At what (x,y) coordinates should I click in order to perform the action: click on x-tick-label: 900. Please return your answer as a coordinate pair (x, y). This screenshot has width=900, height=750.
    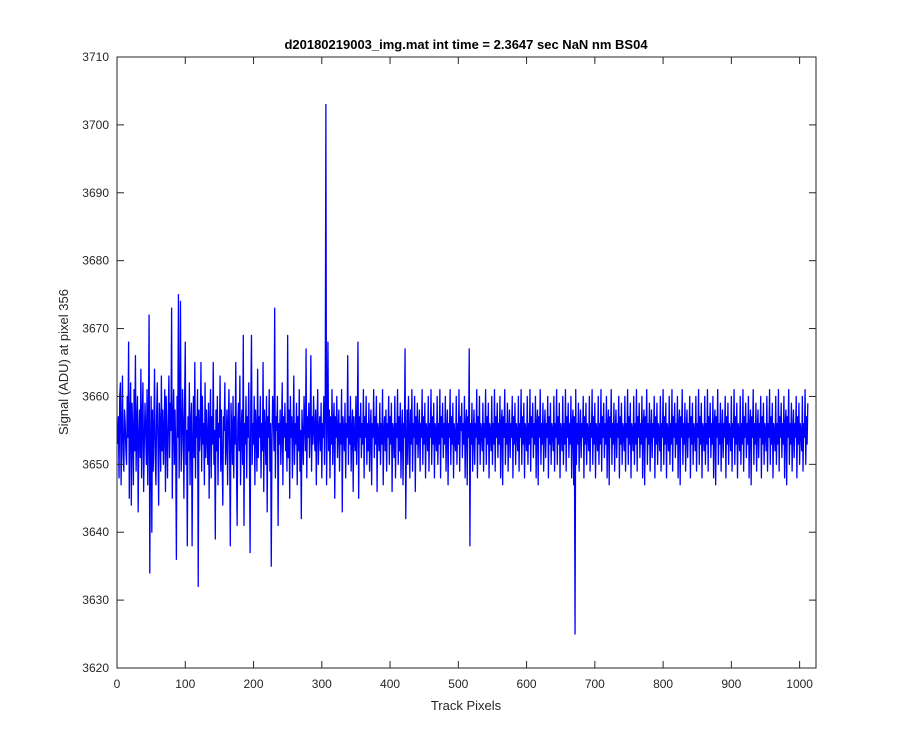
    Looking at the image, I should click on (731, 684).